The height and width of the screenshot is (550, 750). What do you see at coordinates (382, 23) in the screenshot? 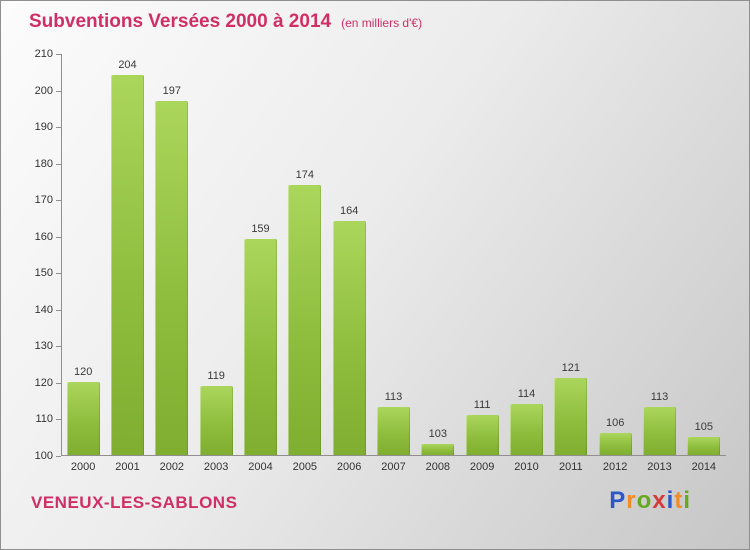
I see `chart-subtitle: (en milliers d'€)` at bounding box center [382, 23].